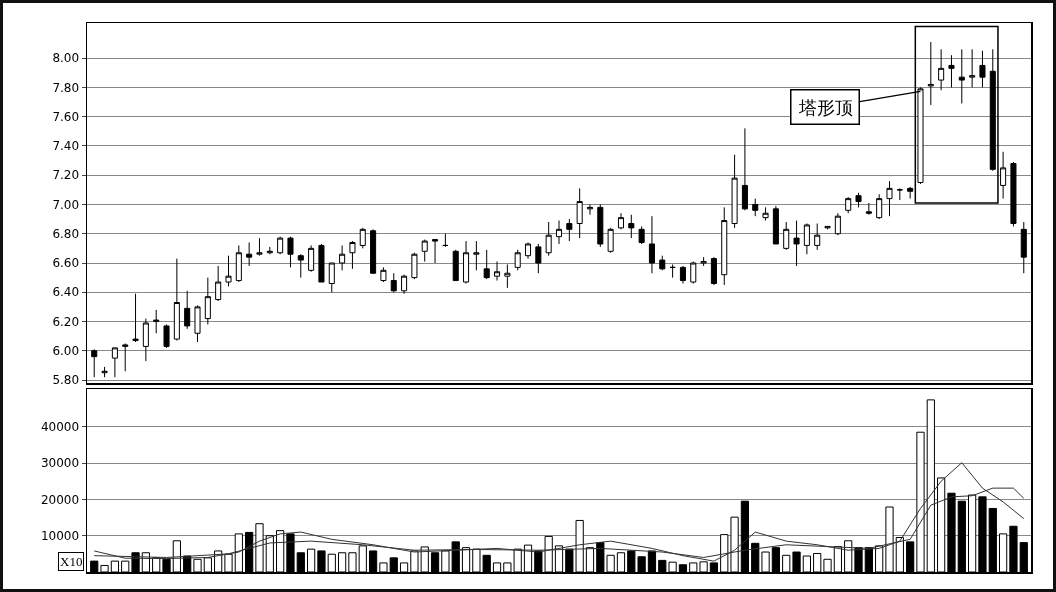 Image resolution: width=1056 pixels, height=592 pixels. What do you see at coordinates (66, 321) in the screenshot?
I see `y-tick-label: 6.20` at bounding box center [66, 321].